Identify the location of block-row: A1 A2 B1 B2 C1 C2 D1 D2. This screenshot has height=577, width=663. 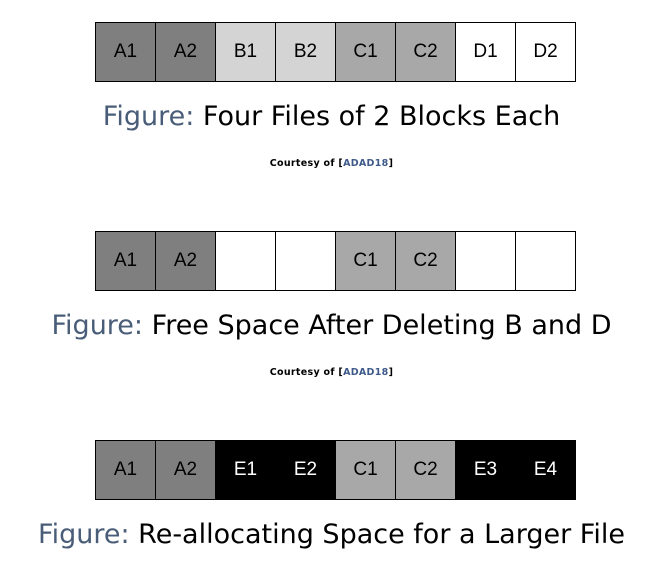
(335, 52).